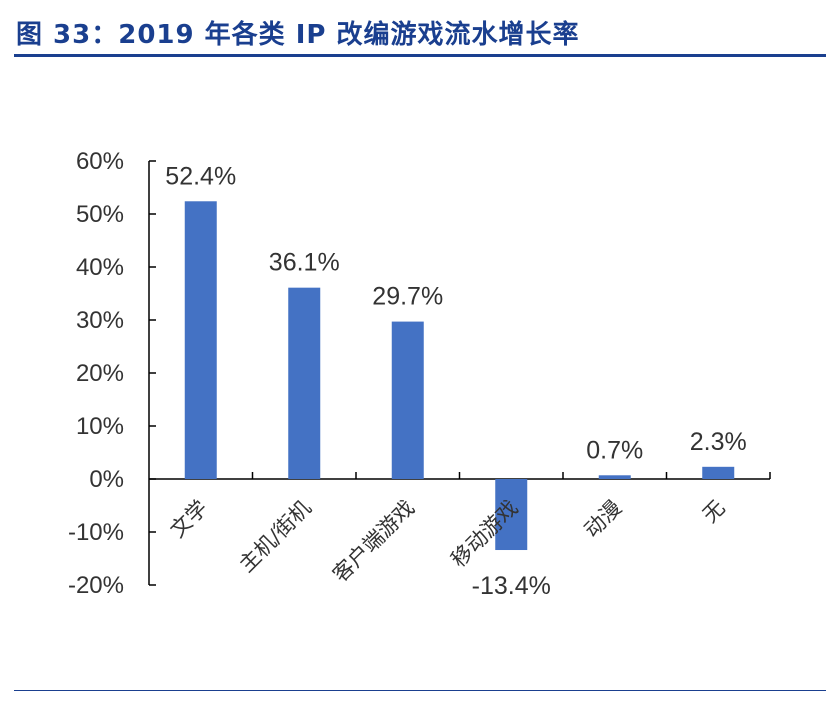 This screenshot has width=826, height=701. Describe the element at coordinates (718, 442) in the screenshot. I see `data-label: 2.3%` at that location.